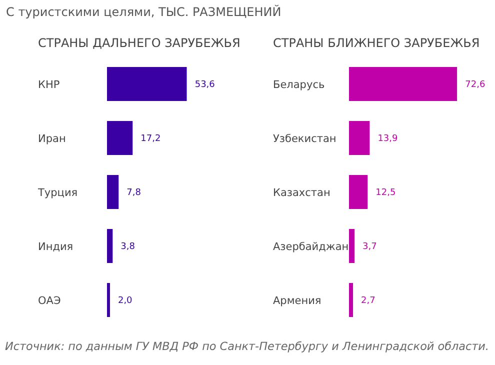 The height and width of the screenshot is (365, 495). What do you see at coordinates (368, 301) in the screenshot?
I see `data-label: 2,7` at bounding box center [368, 301].